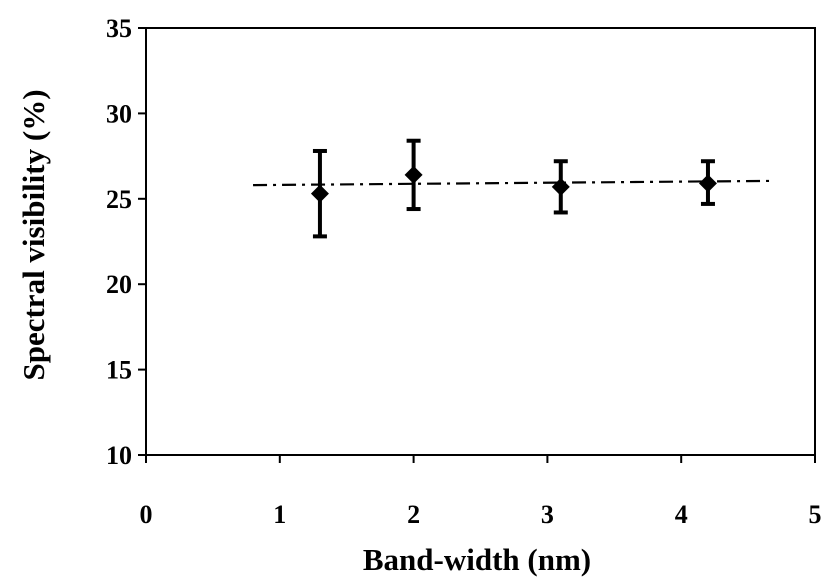  Describe the element at coordinates (33, 234) in the screenshot. I see `y-axis-title: Spectral visibility (%)` at that location.